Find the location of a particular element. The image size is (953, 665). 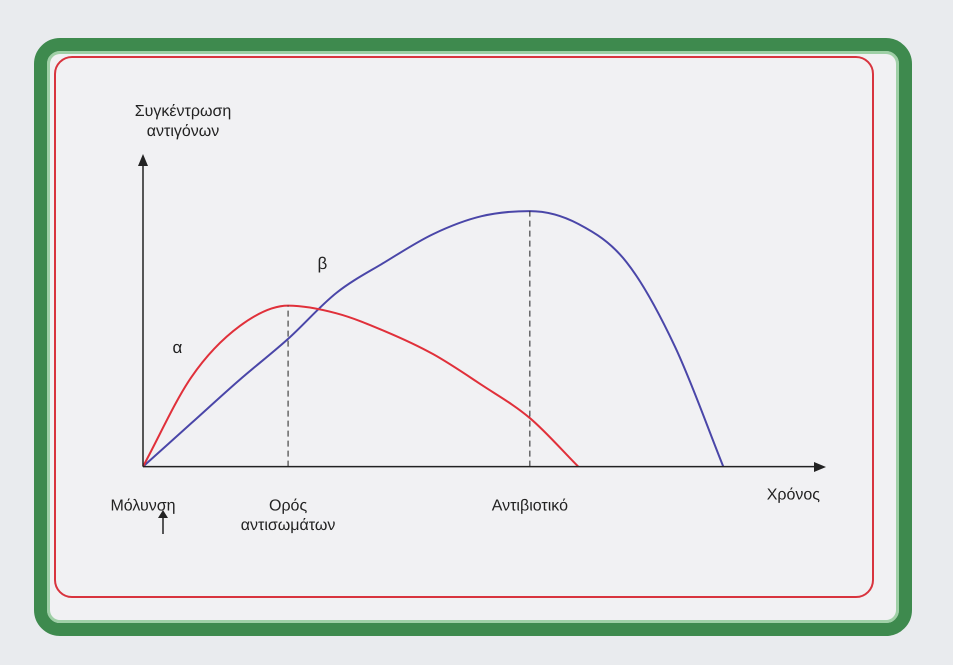

x-axis-title: Χρόνος is located at coordinates (793, 495).